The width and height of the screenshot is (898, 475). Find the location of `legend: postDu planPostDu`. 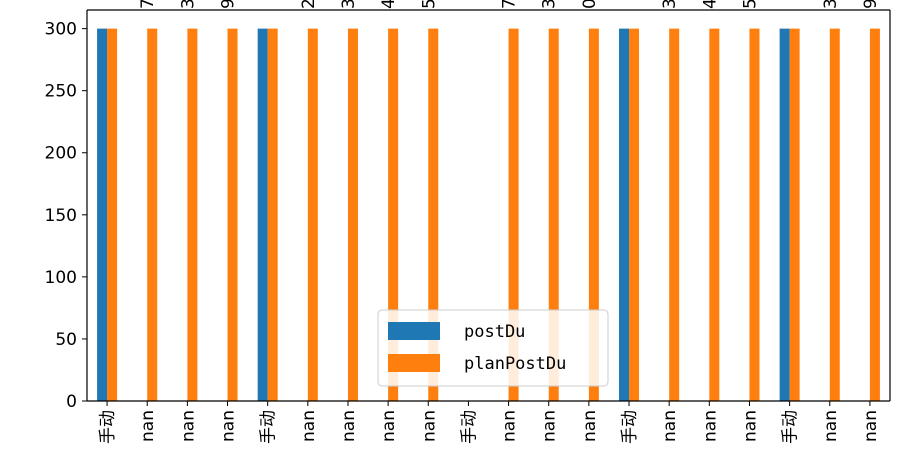

legend: postDu planPostDu is located at coordinates (493, 348).